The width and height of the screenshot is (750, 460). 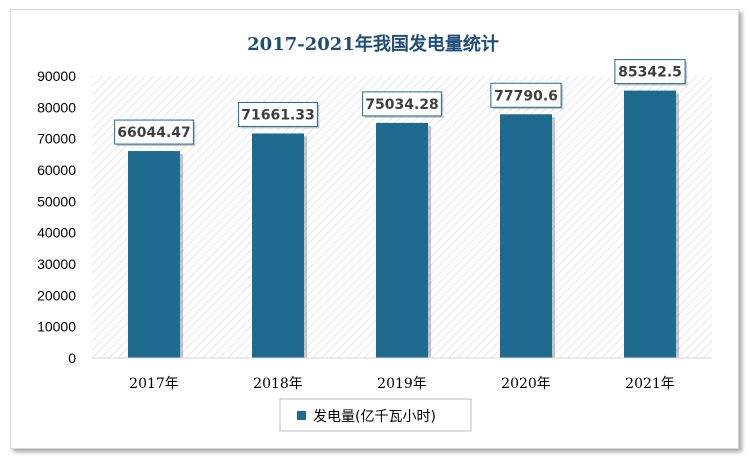 What do you see at coordinates (154, 384) in the screenshot?
I see `x-tick-label: 2017年` at bounding box center [154, 384].